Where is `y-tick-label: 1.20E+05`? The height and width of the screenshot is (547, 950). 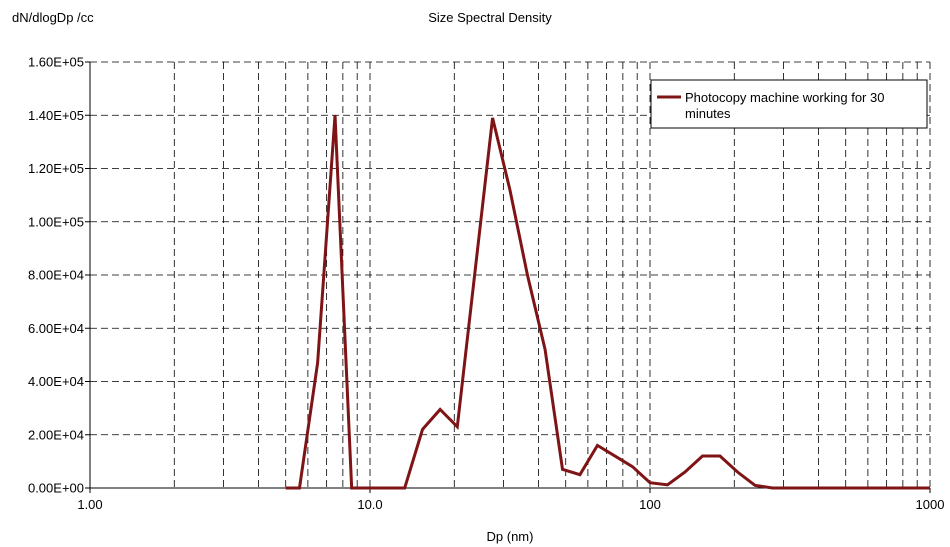 y-tick-label: 1.20E+05 is located at coordinates (56, 168).